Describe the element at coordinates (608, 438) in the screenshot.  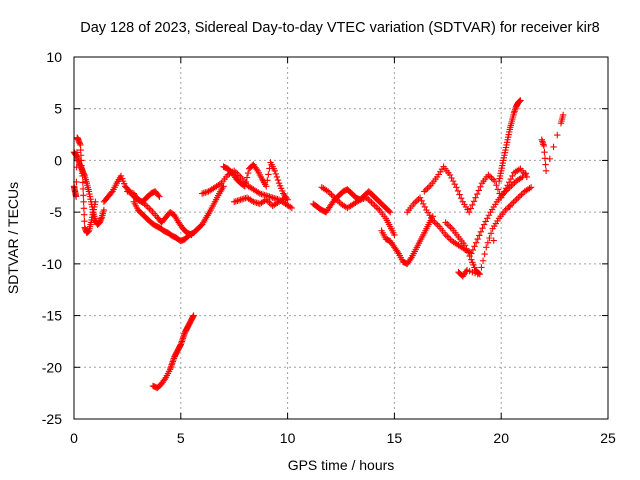
I see `x-tick-label: 25` at that location.